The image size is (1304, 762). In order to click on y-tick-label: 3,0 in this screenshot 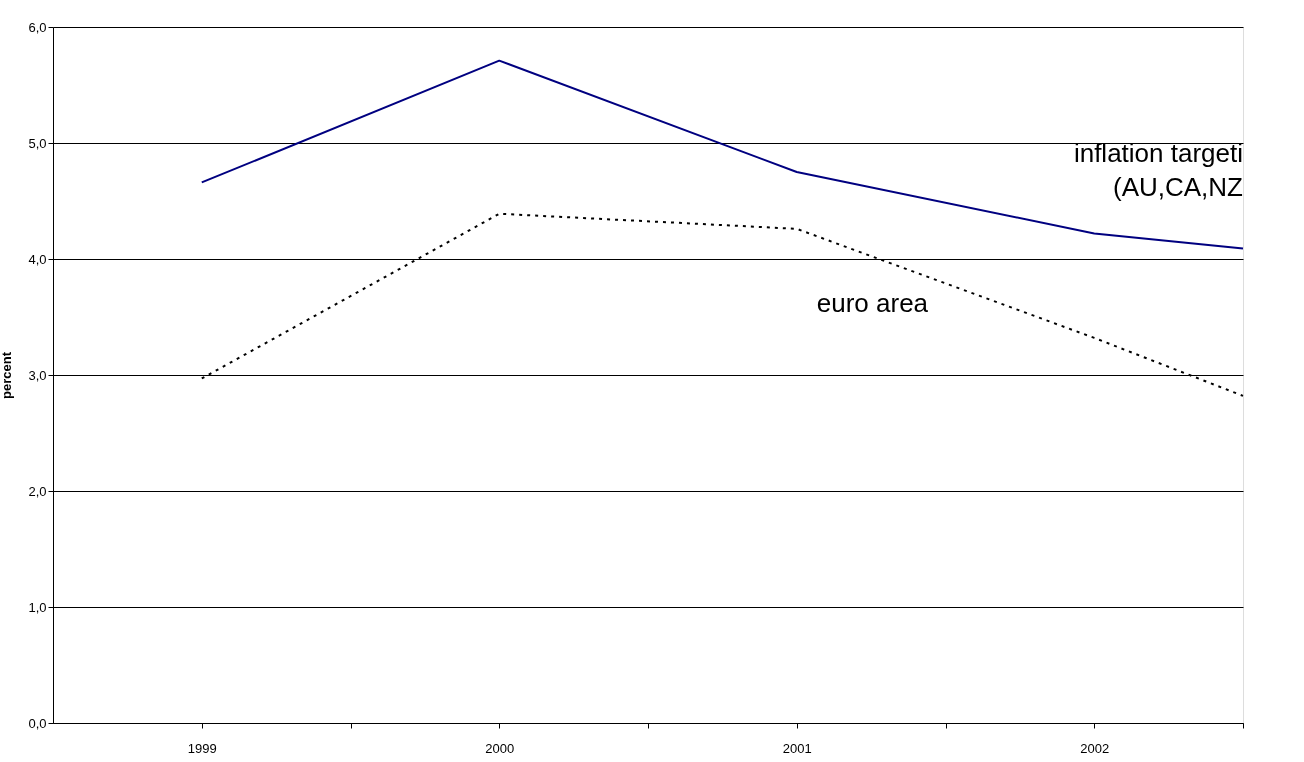, I will do `click(37, 375)`.